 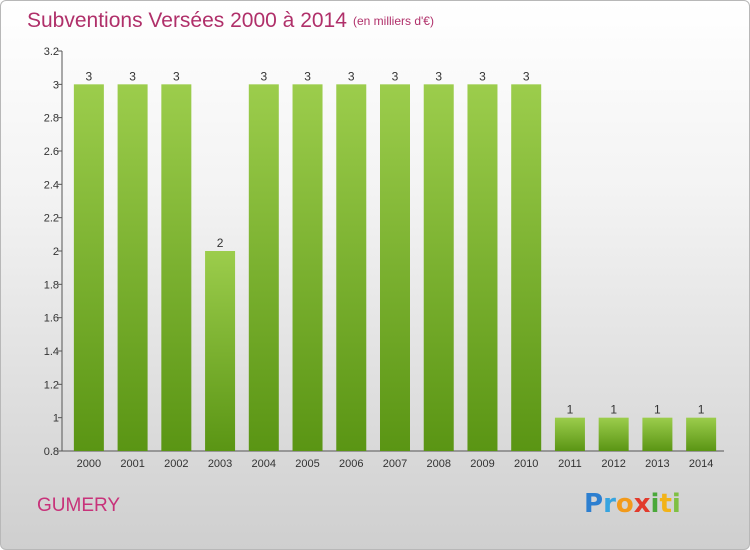 What do you see at coordinates (51, 452) in the screenshot?
I see `y-tick-label: 0.8` at bounding box center [51, 452].